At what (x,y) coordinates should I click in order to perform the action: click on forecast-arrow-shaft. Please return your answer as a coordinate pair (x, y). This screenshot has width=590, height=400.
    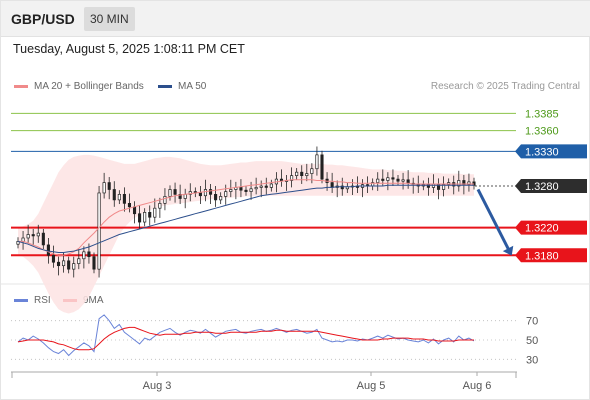
    Looking at the image, I should click on (493, 219).